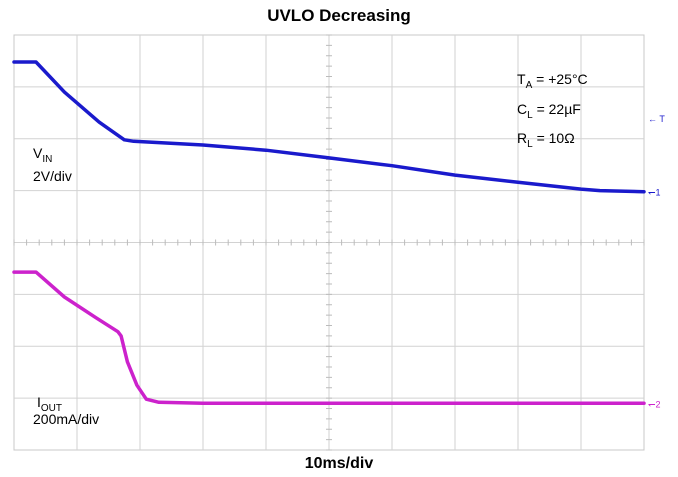  What do you see at coordinates (546, 140) in the screenshot?
I see `condition-resistance: RL = 10Ω` at bounding box center [546, 140].